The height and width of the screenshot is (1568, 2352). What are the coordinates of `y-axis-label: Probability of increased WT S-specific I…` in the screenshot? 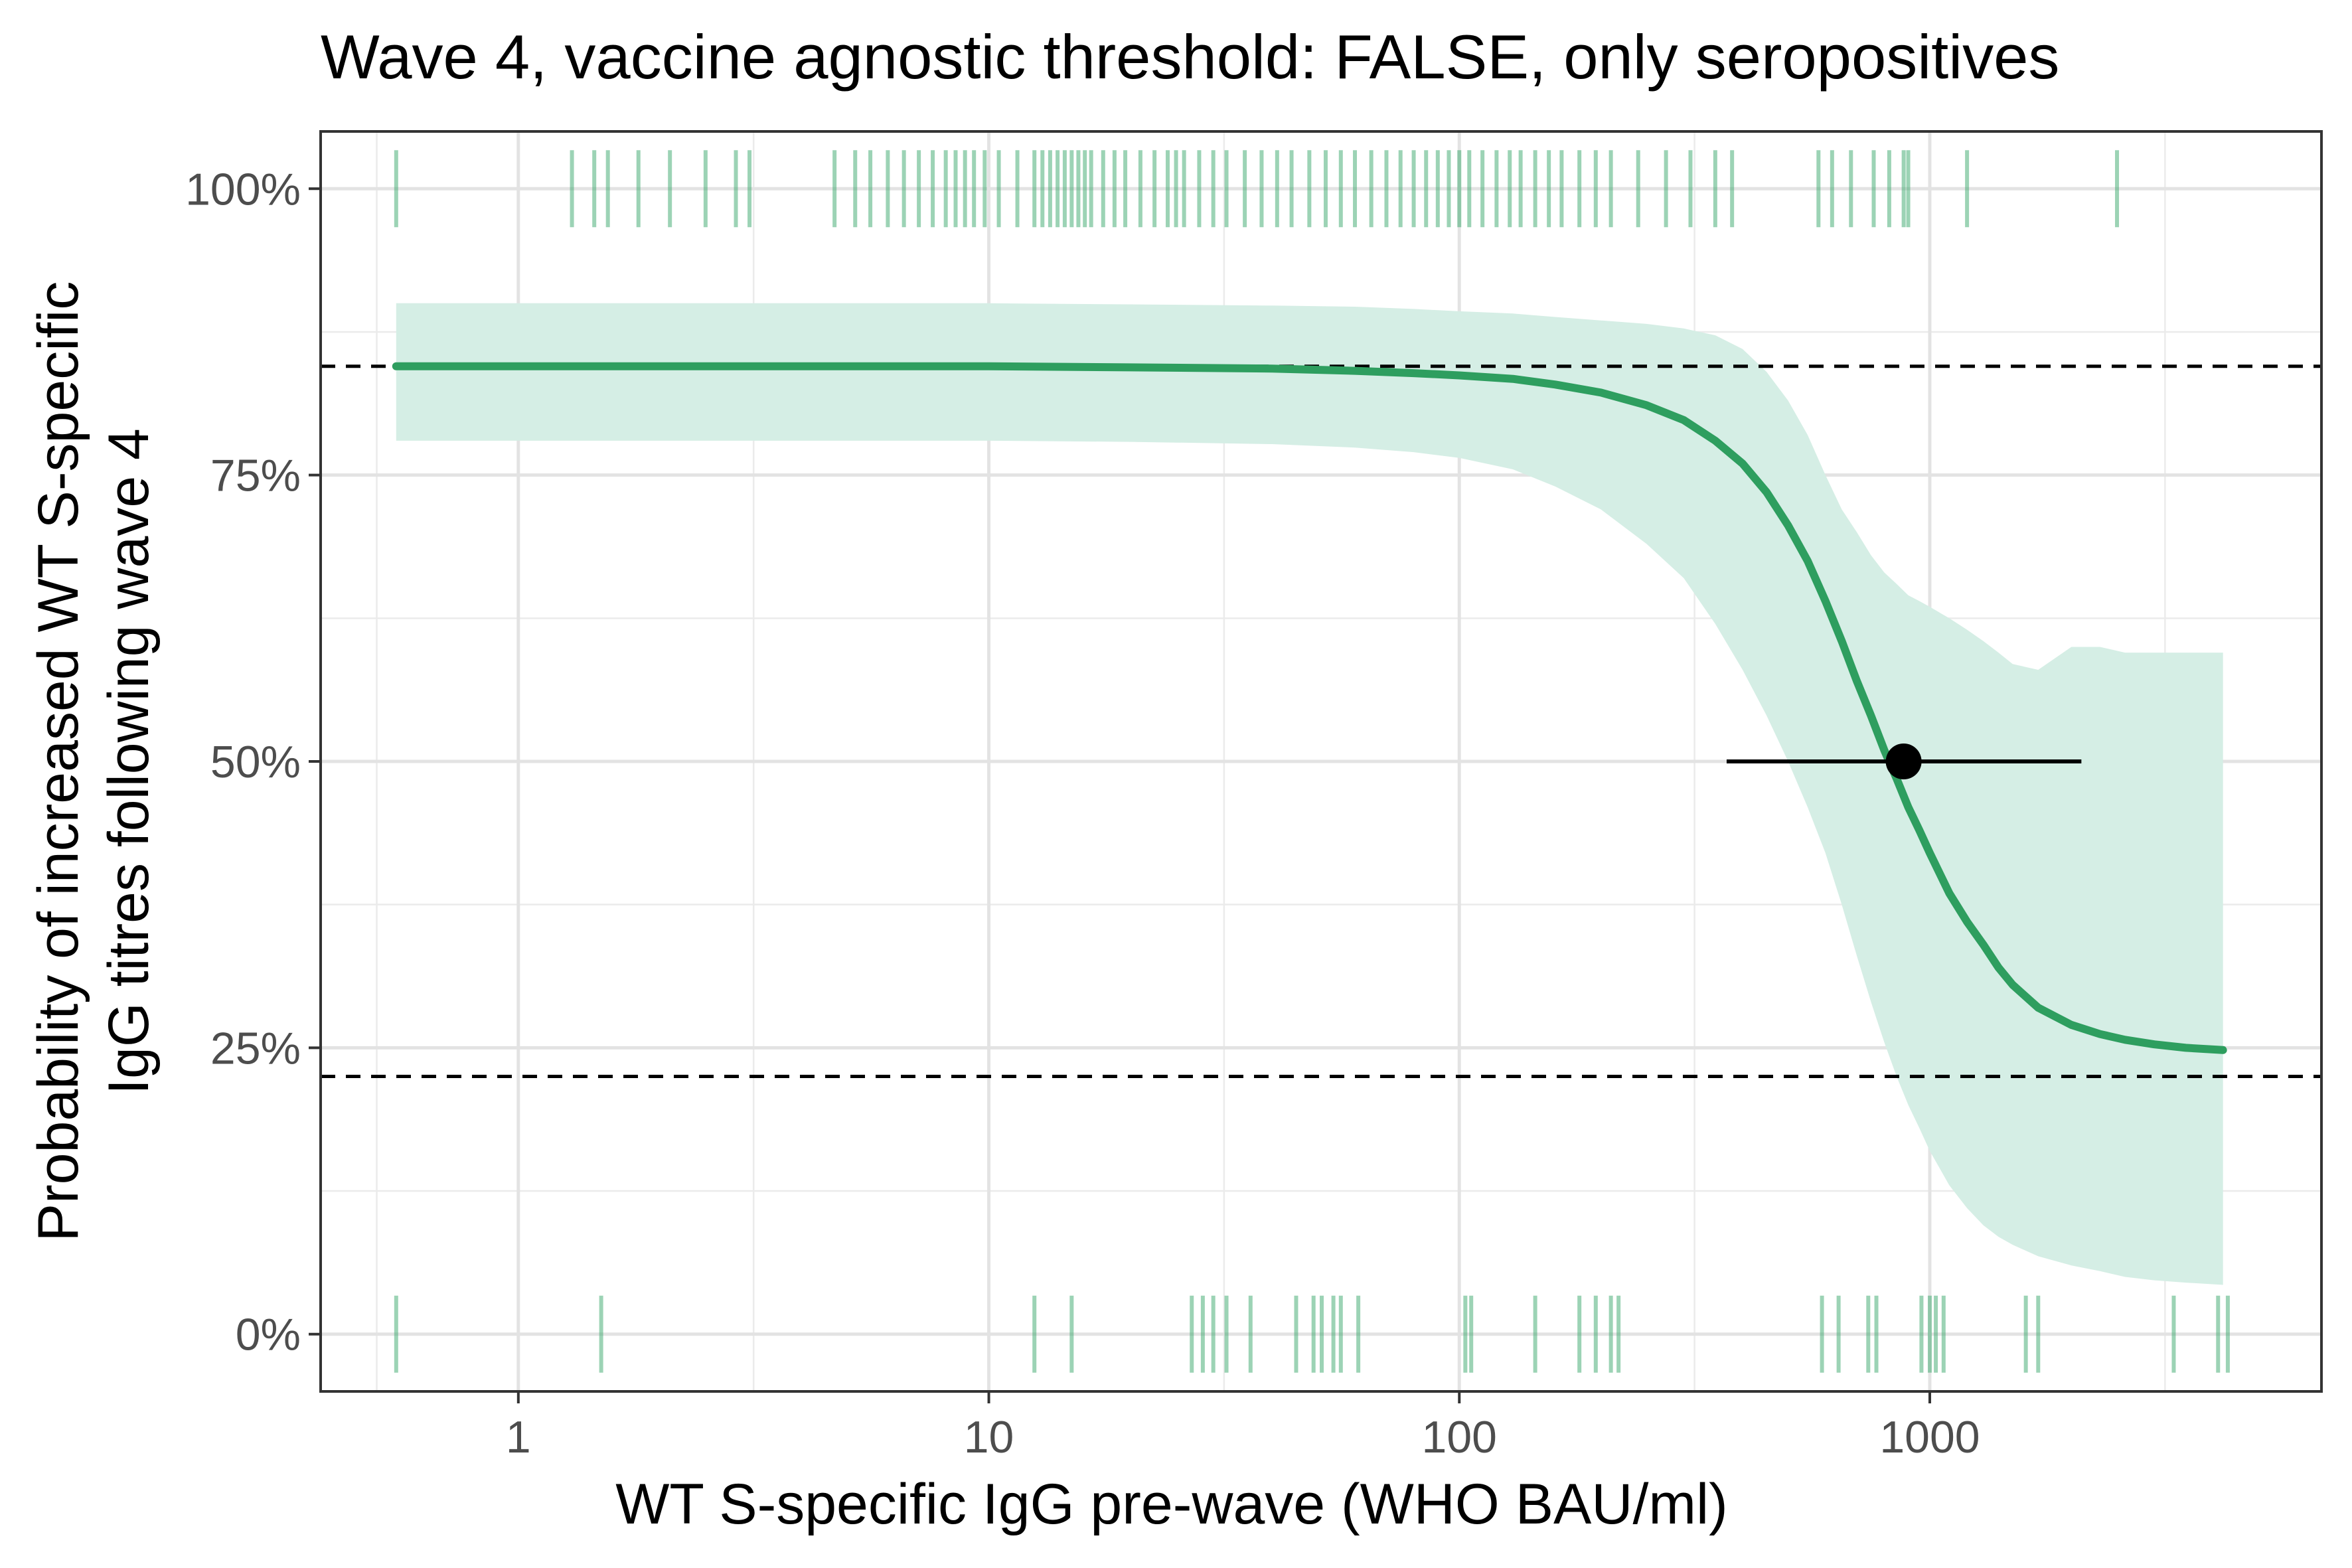 It's located at (94, 762).